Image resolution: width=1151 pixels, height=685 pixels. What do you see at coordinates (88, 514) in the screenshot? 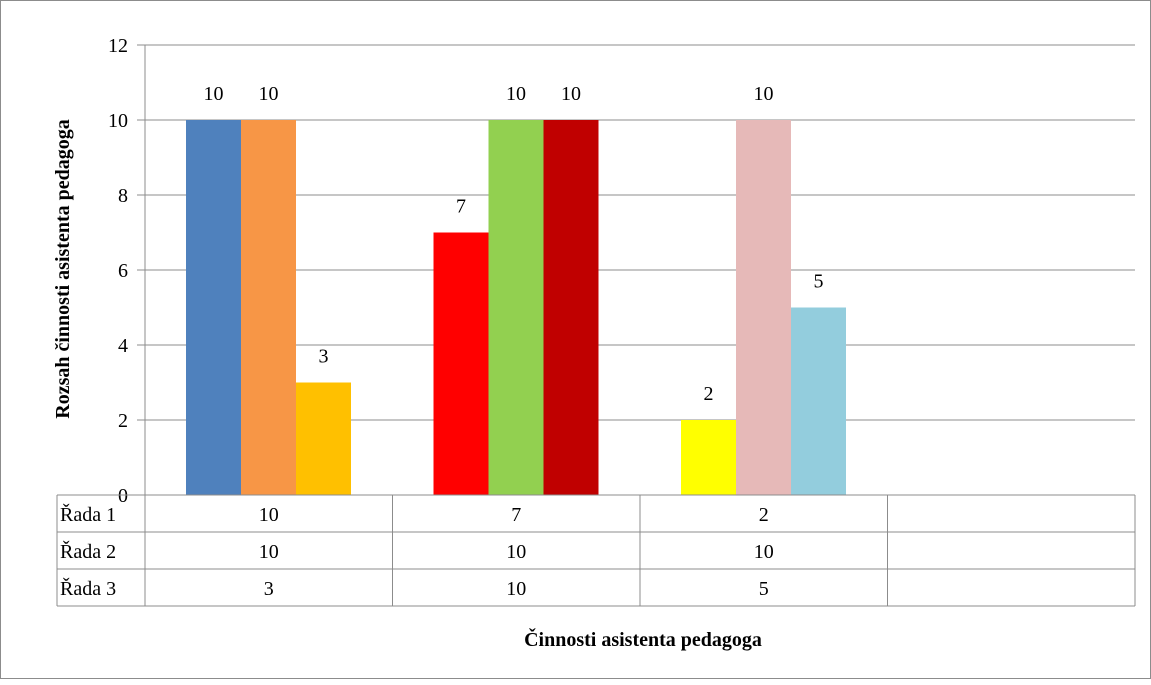
I see `table-row-header: Řada 1` at bounding box center [88, 514].